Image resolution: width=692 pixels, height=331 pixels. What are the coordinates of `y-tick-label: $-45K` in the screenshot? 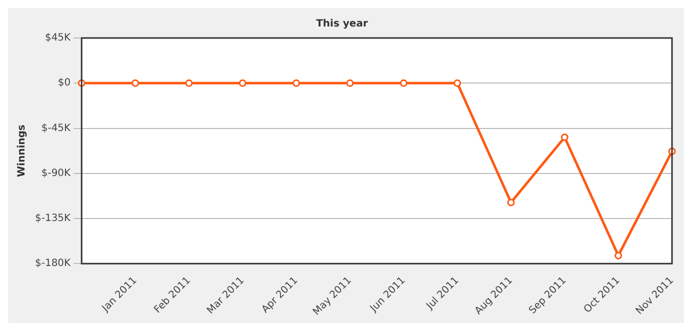 It's located at (56, 128).